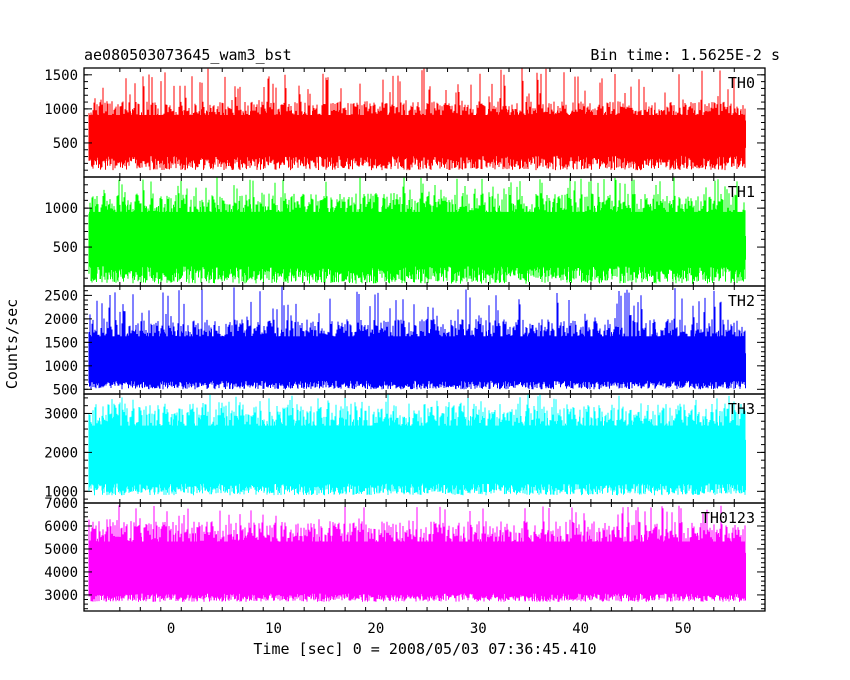 The image size is (850, 680). I want to click on x-tick-label: 0, so click(171, 629).